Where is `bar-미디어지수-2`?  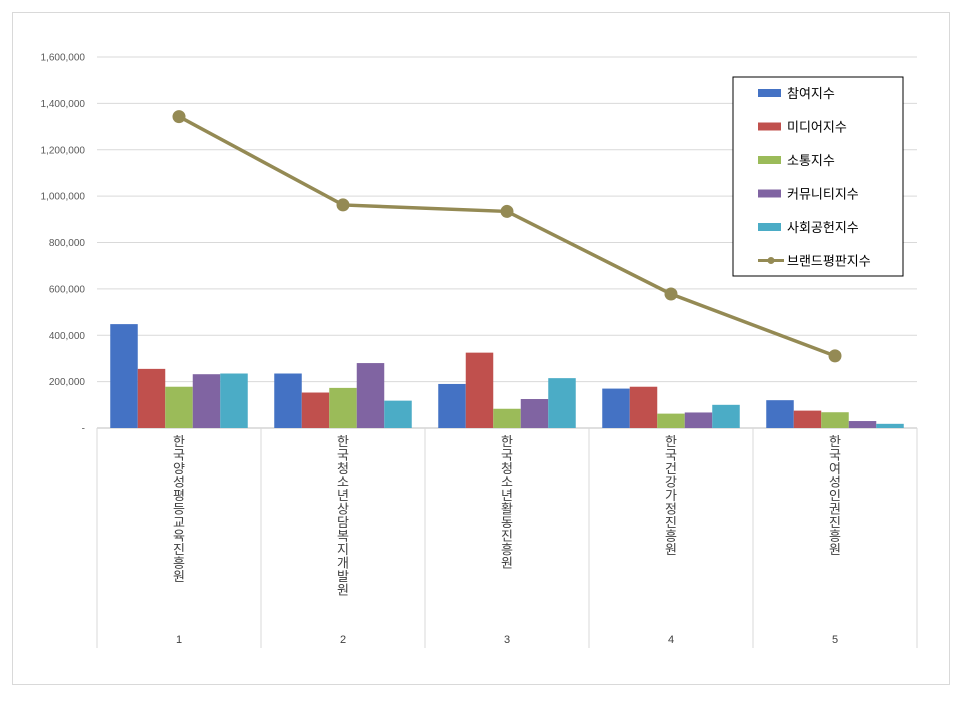 bar-미디어지수-2 is located at coordinates (315, 410).